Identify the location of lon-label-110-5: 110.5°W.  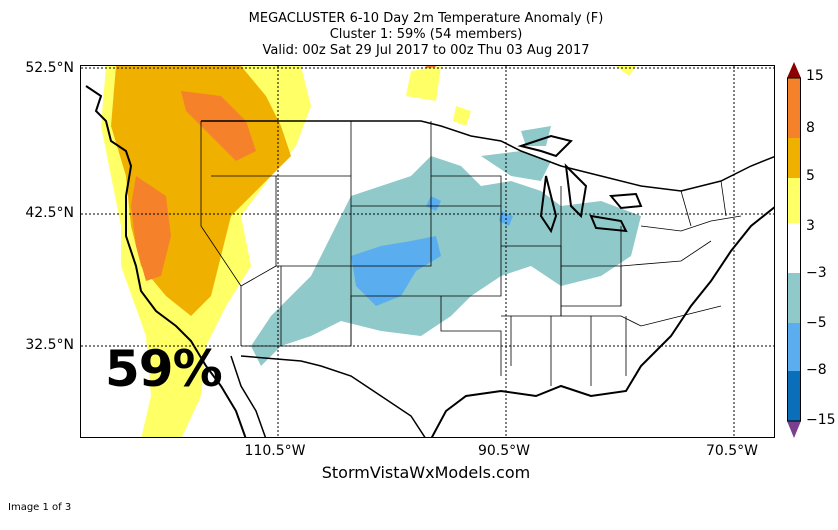
(275, 451).